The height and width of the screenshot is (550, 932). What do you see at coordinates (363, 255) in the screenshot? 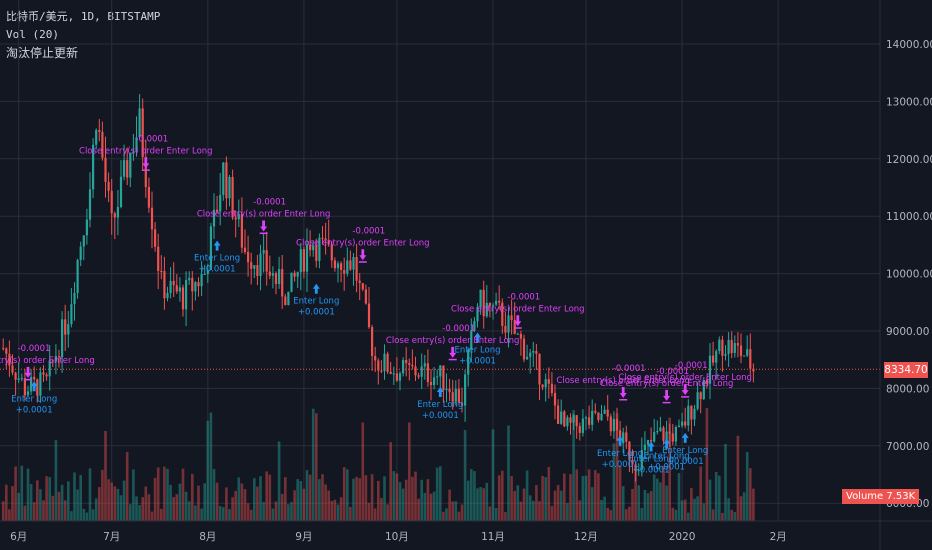
I see `sell-arrow-icon` at bounding box center [363, 255].